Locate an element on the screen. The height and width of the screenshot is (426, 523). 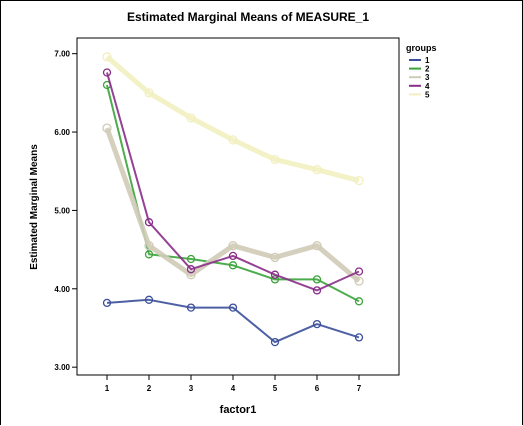
legend-label: 5 is located at coordinates (427, 94).